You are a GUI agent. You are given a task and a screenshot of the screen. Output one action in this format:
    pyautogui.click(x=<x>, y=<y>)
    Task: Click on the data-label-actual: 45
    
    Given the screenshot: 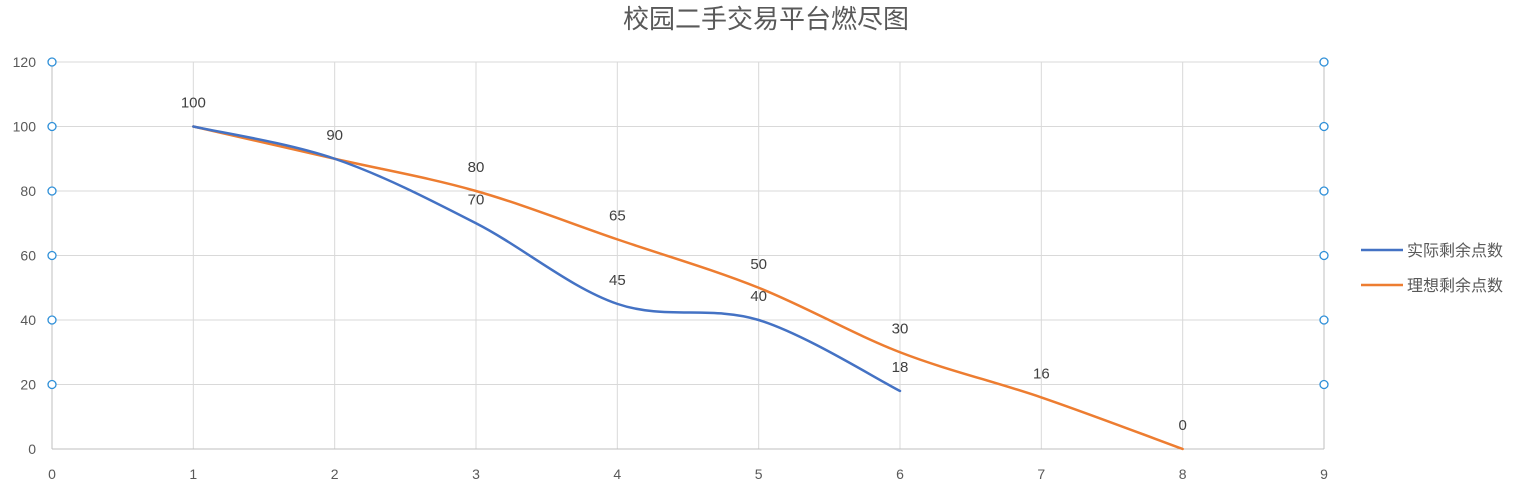 What is the action you would take?
    pyautogui.click(x=617, y=280)
    